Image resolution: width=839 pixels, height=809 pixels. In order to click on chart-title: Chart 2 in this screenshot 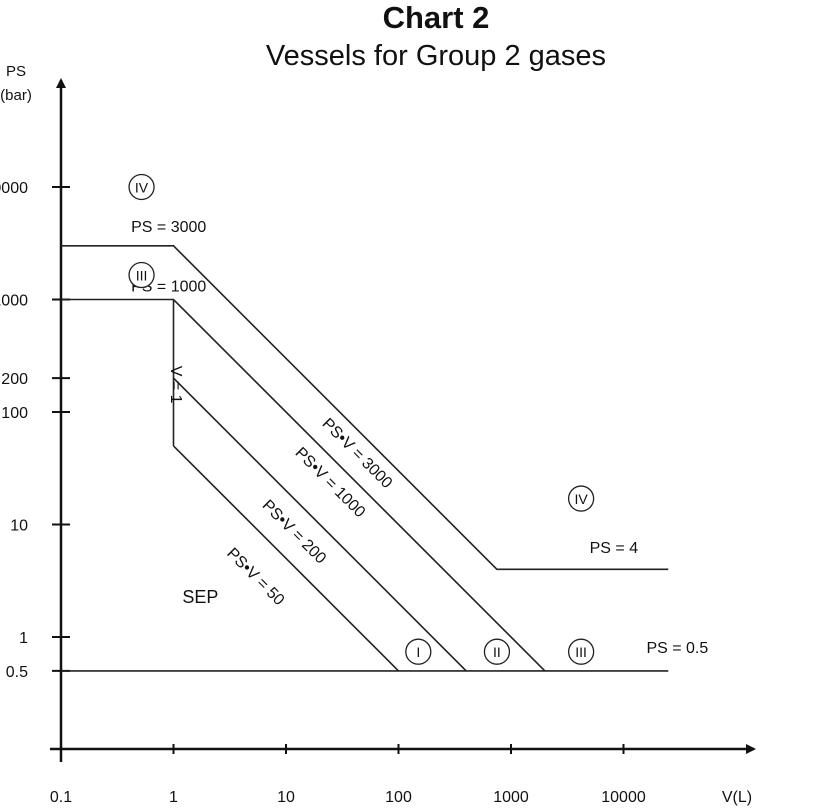, I will do `click(436, 17)`.